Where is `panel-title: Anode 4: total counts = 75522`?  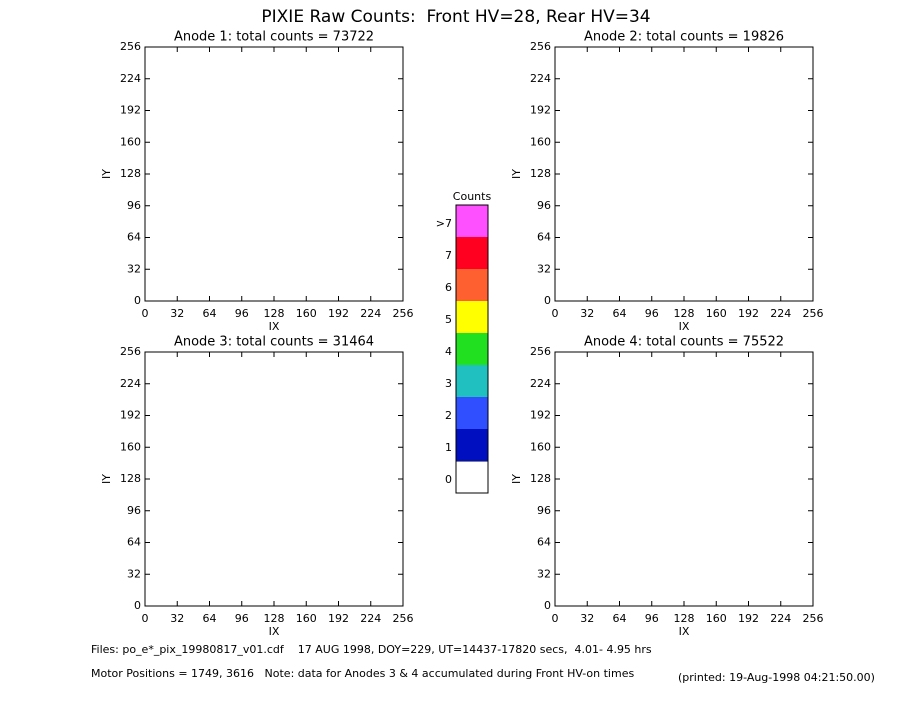 panel-title: Anode 4: total counts = 75522 is located at coordinates (684, 342).